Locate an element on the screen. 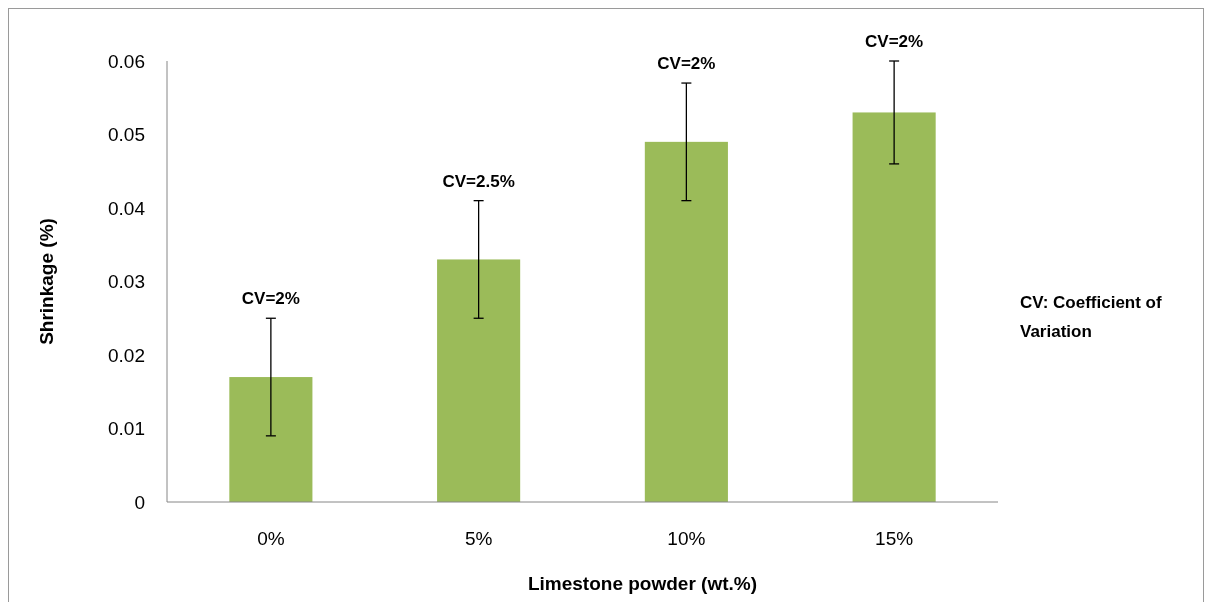  x-tick-label: 0% is located at coordinates (271, 538).